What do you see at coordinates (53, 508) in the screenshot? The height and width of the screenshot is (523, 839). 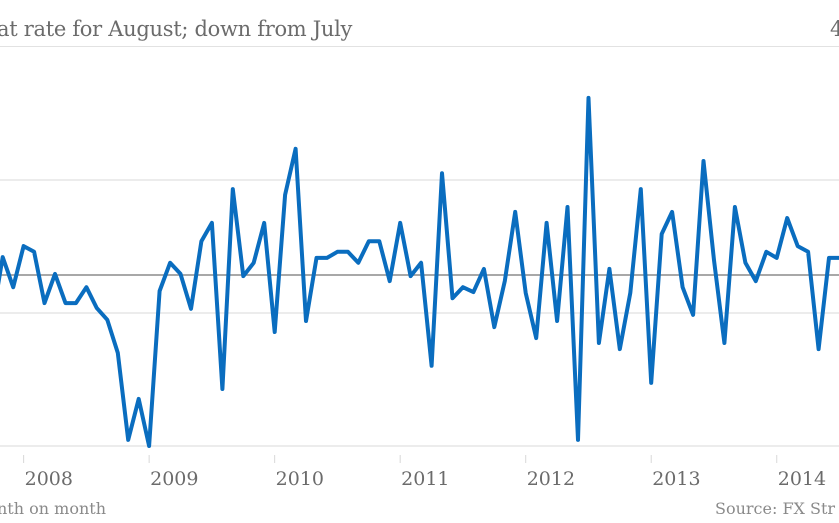 I see `y-axis-note: nth on month` at bounding box center [53, 508].